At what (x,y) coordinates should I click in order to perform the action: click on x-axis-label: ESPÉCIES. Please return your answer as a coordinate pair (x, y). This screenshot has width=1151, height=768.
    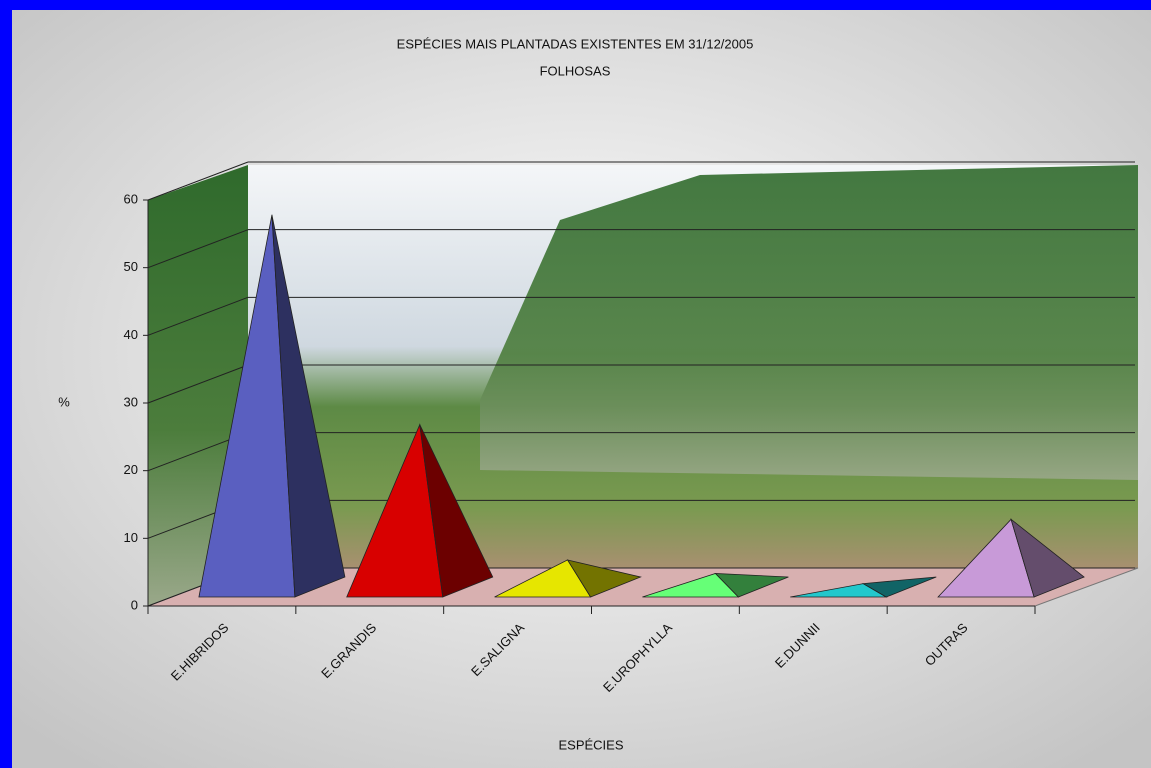
    Looking at the image, I should click on (590, 744).